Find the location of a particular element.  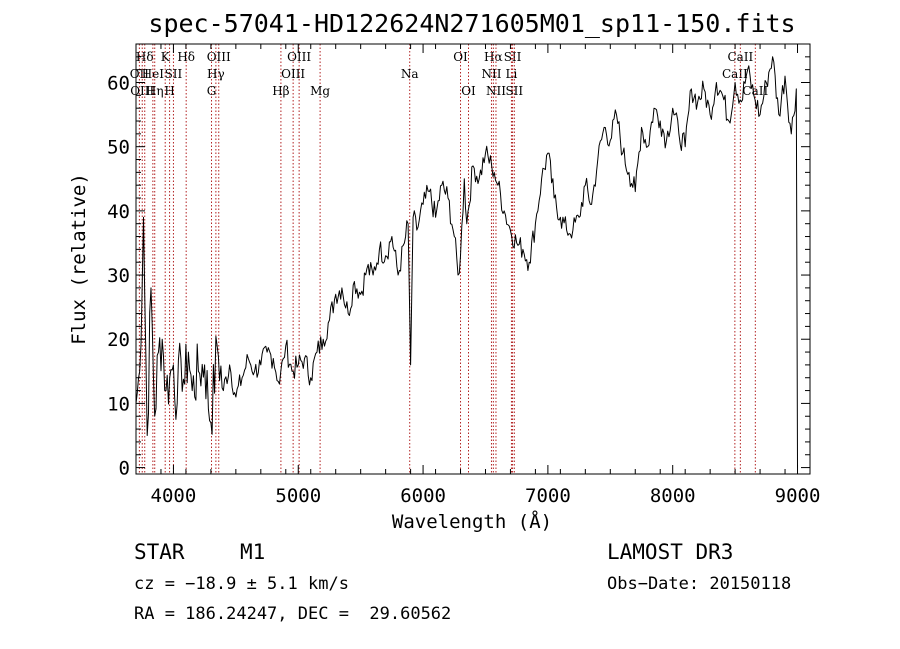

line-label-6: H is located at coordinates (169, 91).